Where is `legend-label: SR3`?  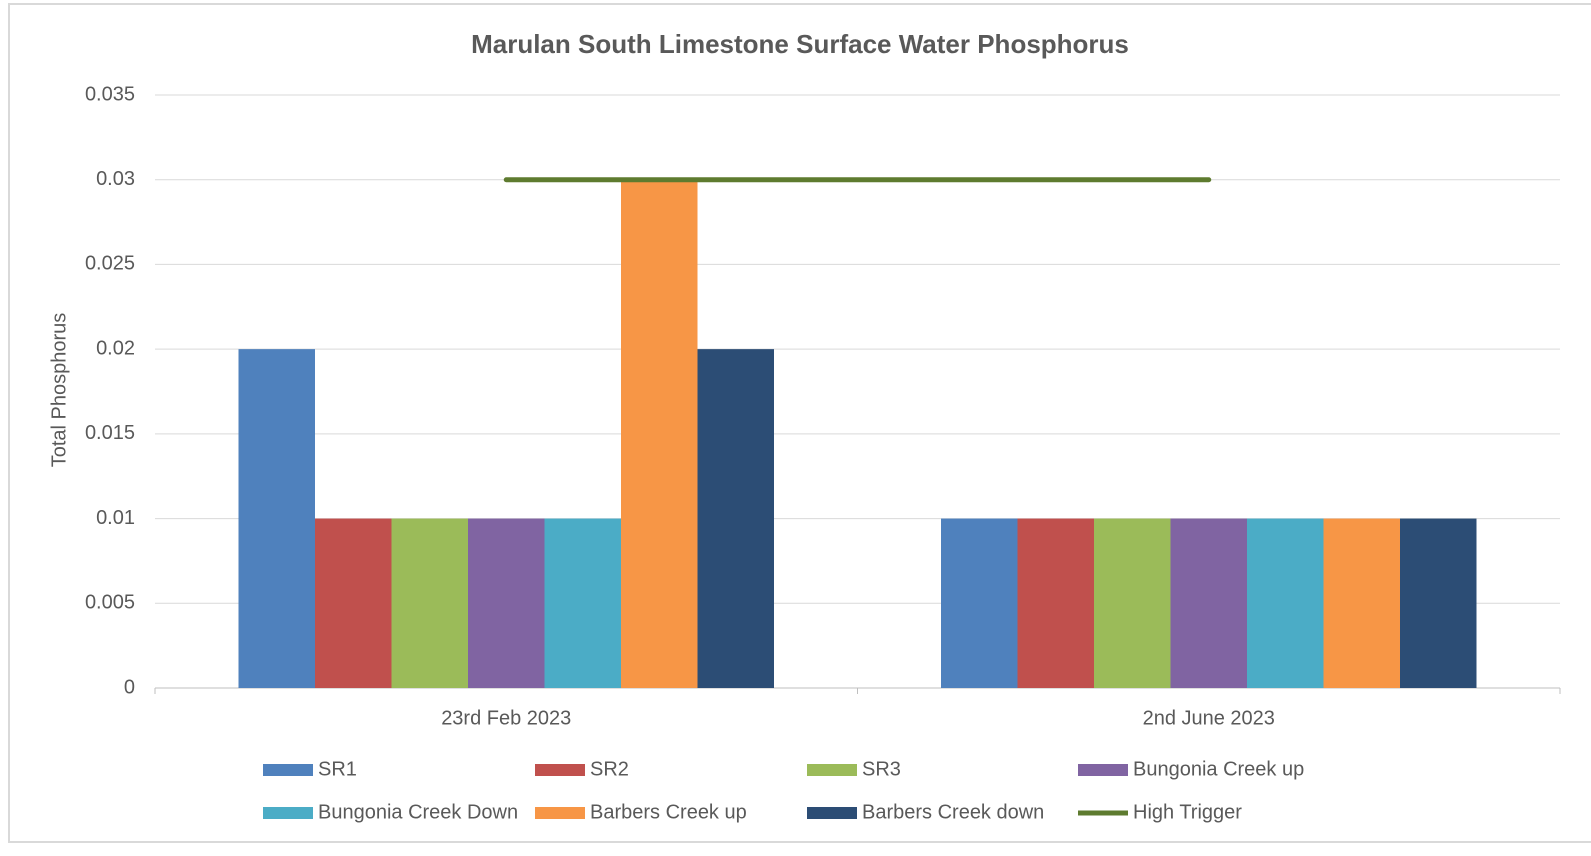
legend-label: SR3 is located at coordinates (881, 769).